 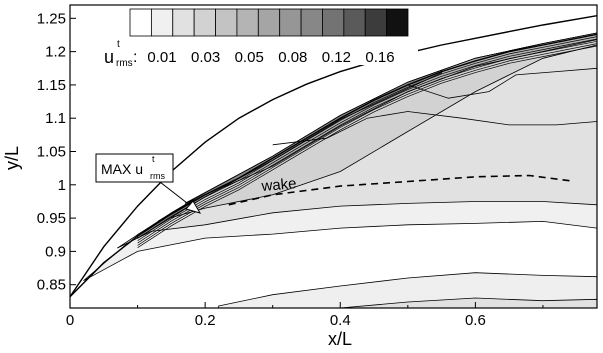 I want to click on y-tick-label: 1.2, so click(x=55, y=52).